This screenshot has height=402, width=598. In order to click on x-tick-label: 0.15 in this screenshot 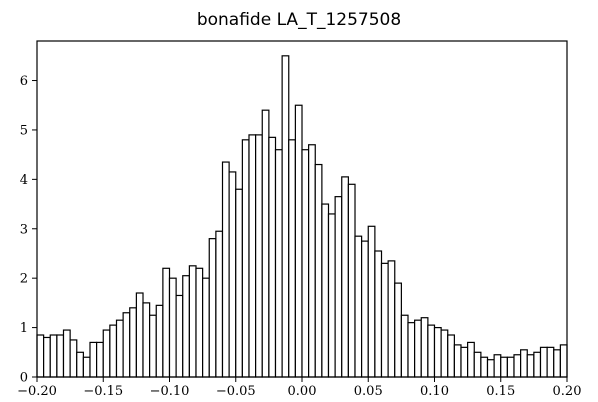, I will do `click(500, 391)`.